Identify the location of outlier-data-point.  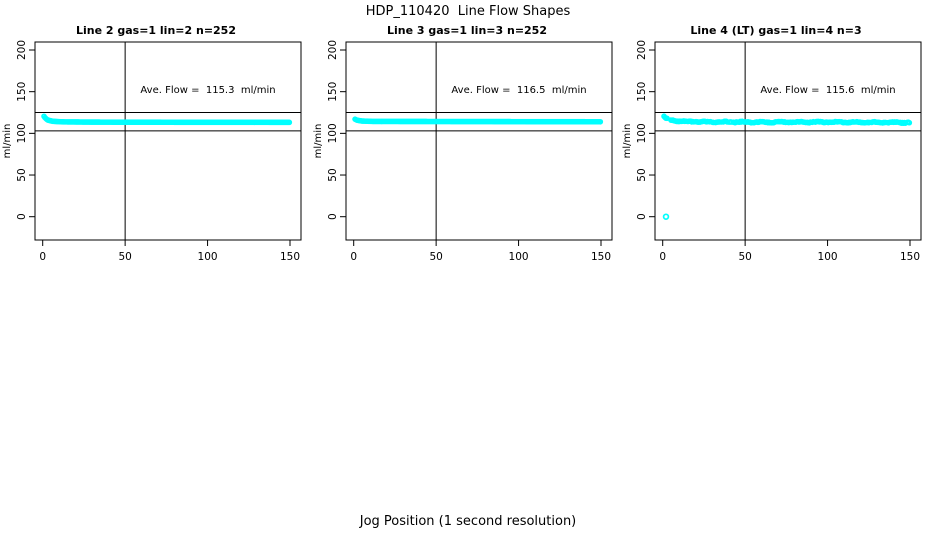
(666, 216).